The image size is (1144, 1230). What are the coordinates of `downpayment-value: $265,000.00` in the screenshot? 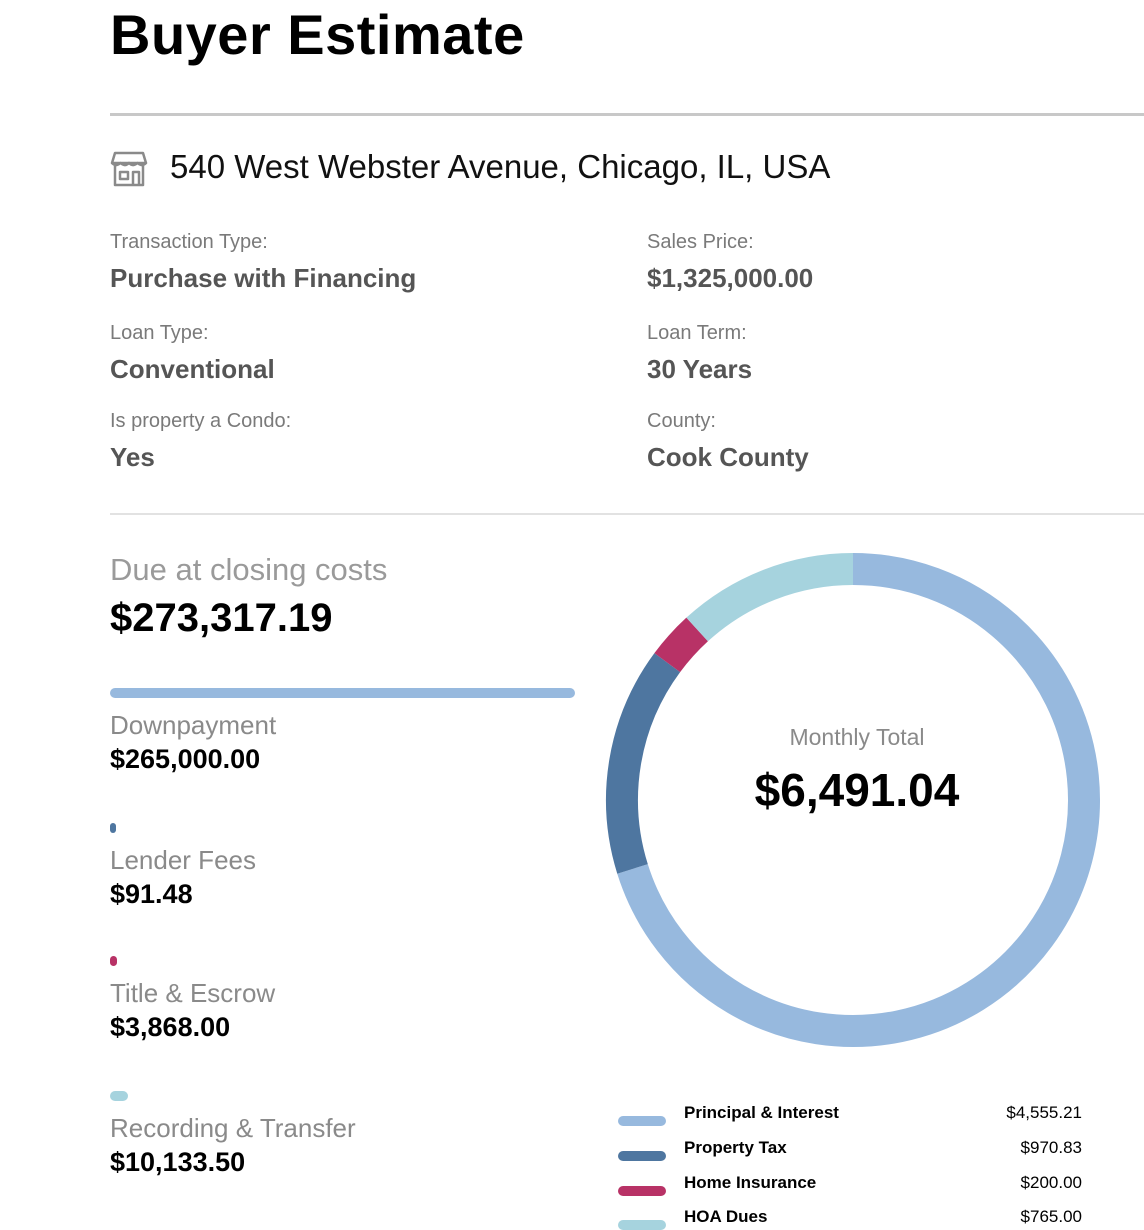 It's located at (185, 759).